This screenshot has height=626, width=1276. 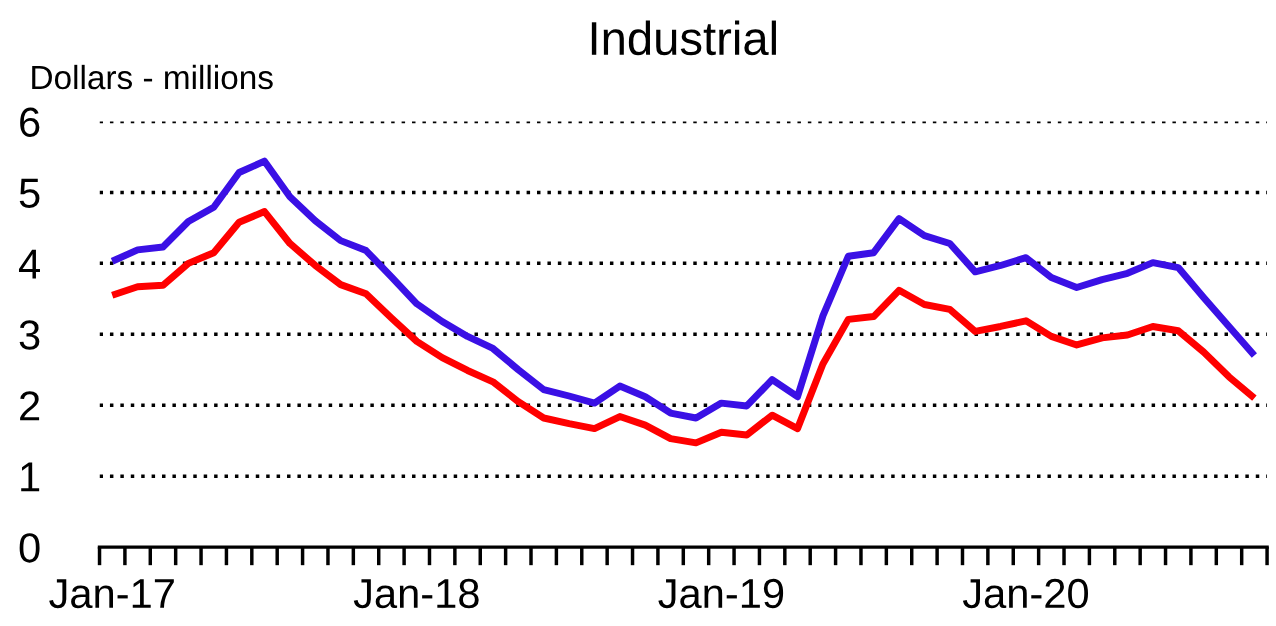 What do you see at coordinates (111, 594) in the screenshot?
I see `x-tick-label: Jan-17` at bounding box center [111, 594].